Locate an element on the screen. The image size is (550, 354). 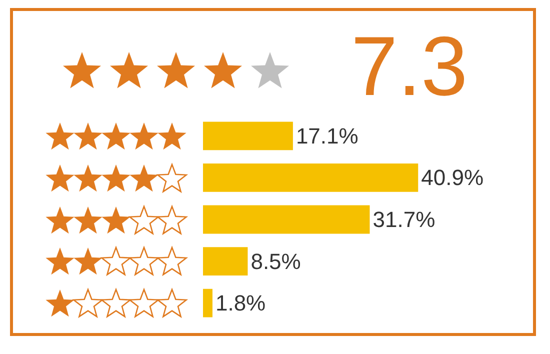
data-label: 1.8% is located at coordinates (240, 303).